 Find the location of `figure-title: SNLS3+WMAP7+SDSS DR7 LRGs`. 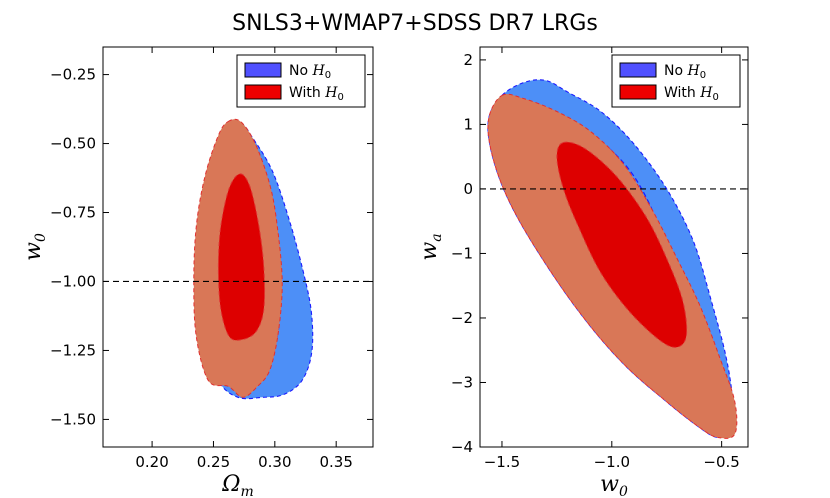

figure-title: SNLS3+WMAP7+SDSS DR7 LRGs is located at coordinates (415, 23).